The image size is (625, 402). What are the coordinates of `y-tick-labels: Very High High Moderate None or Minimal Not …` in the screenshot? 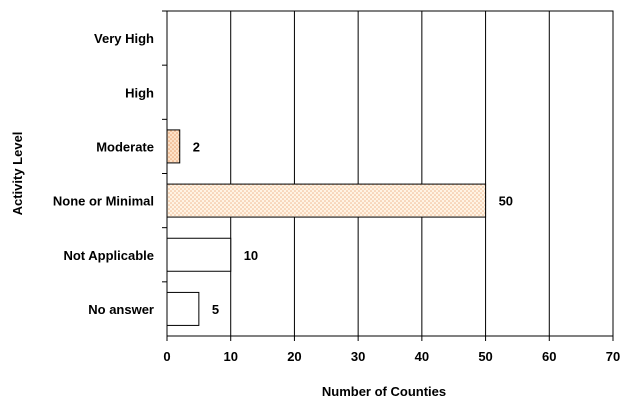 It's located at (103, 174).